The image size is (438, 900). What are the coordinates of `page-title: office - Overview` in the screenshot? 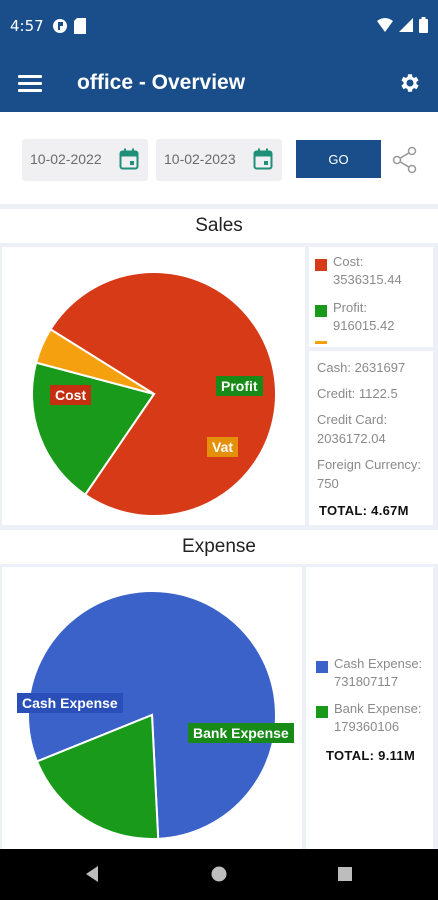 It's located at (161, 82).